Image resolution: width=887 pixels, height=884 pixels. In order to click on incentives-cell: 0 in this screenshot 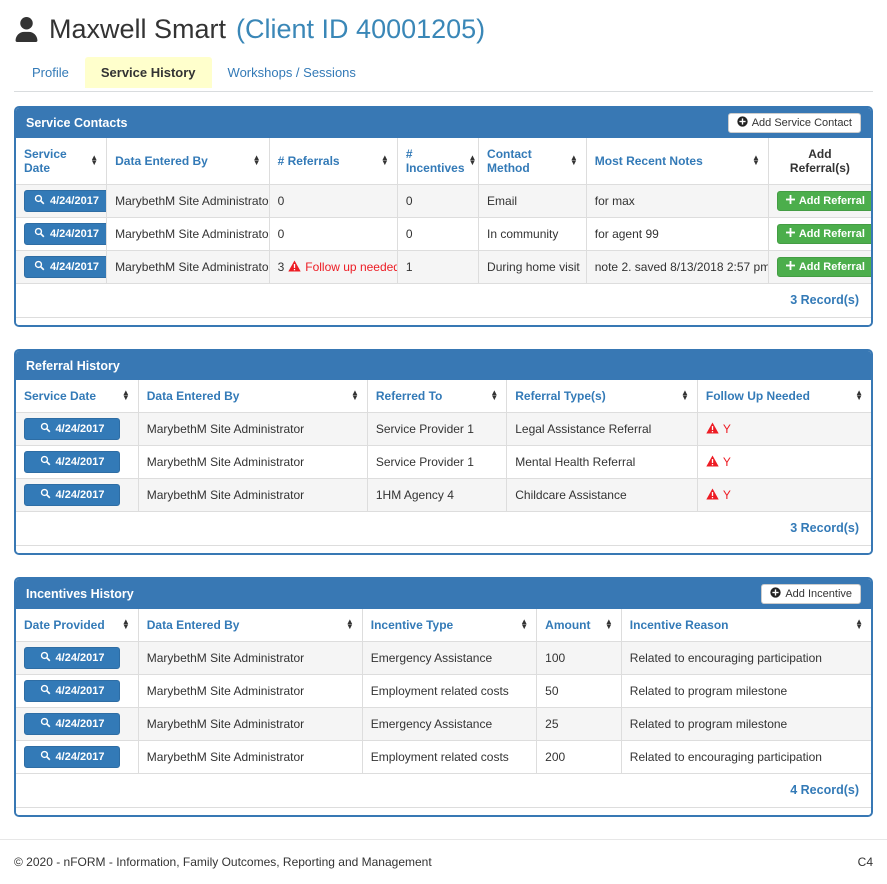, I will do `click(438, 234)`.